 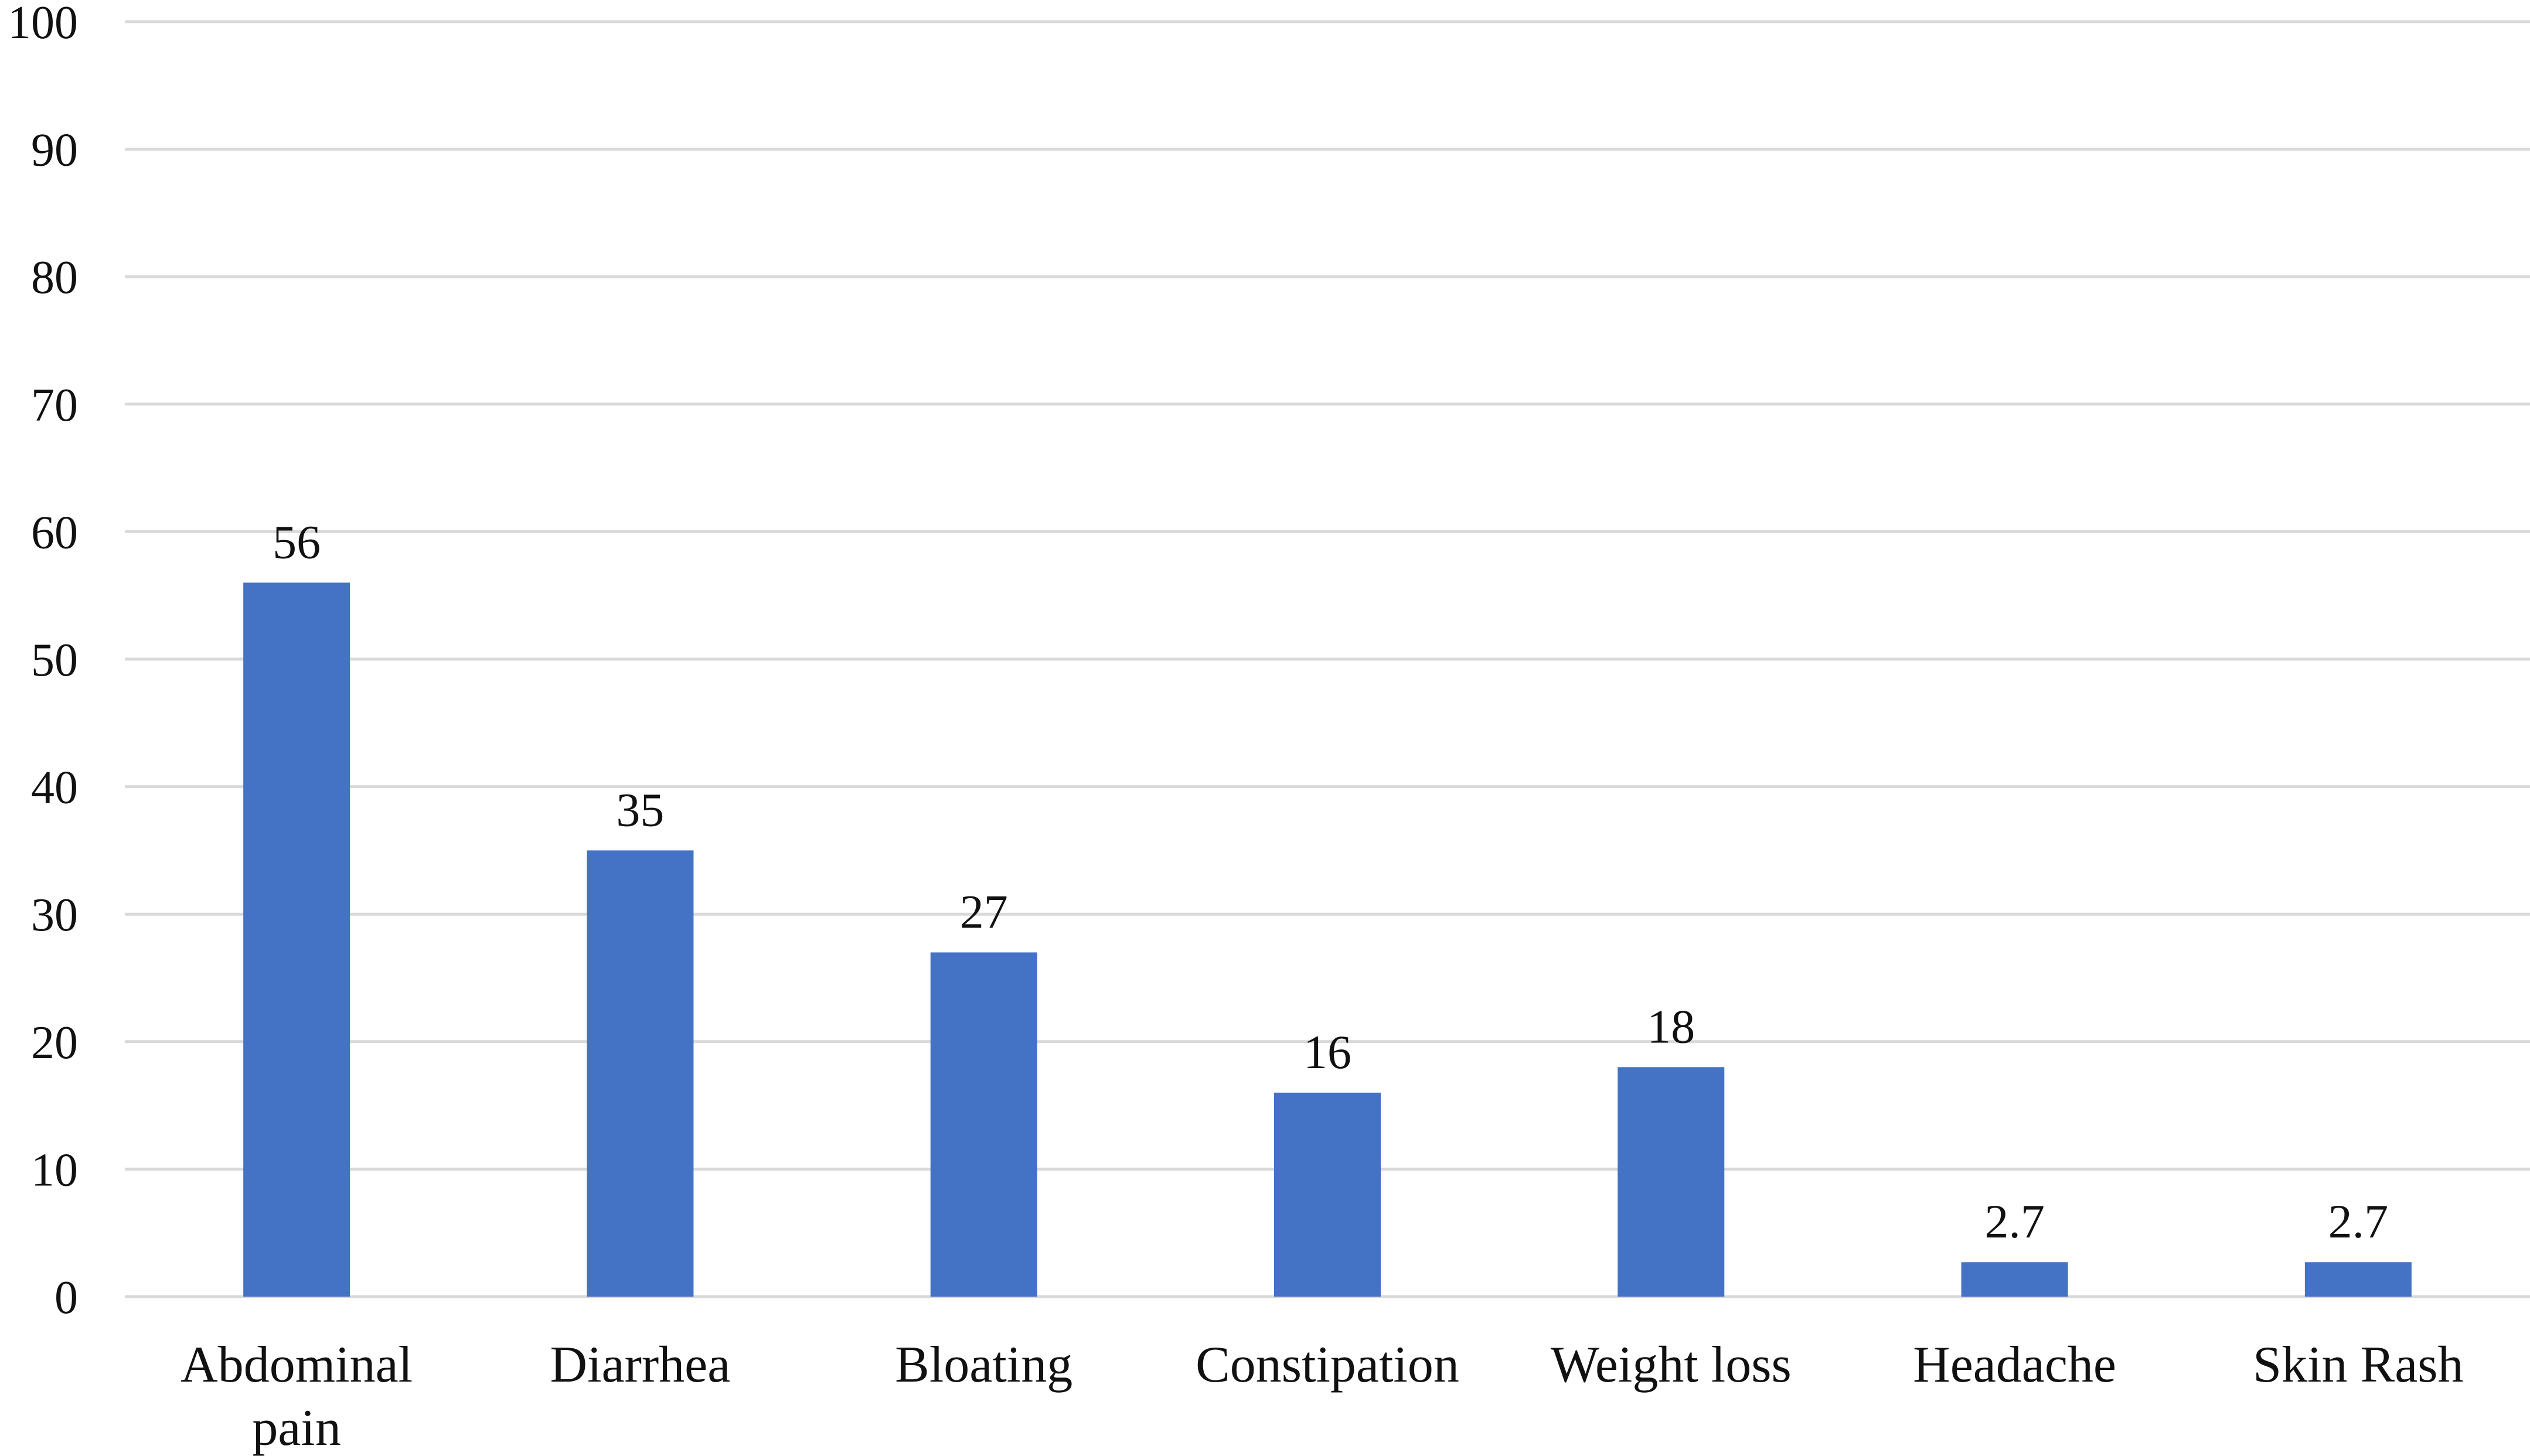 I want to click on x-tick-label: Headache, so click(x=2014, y=1364).